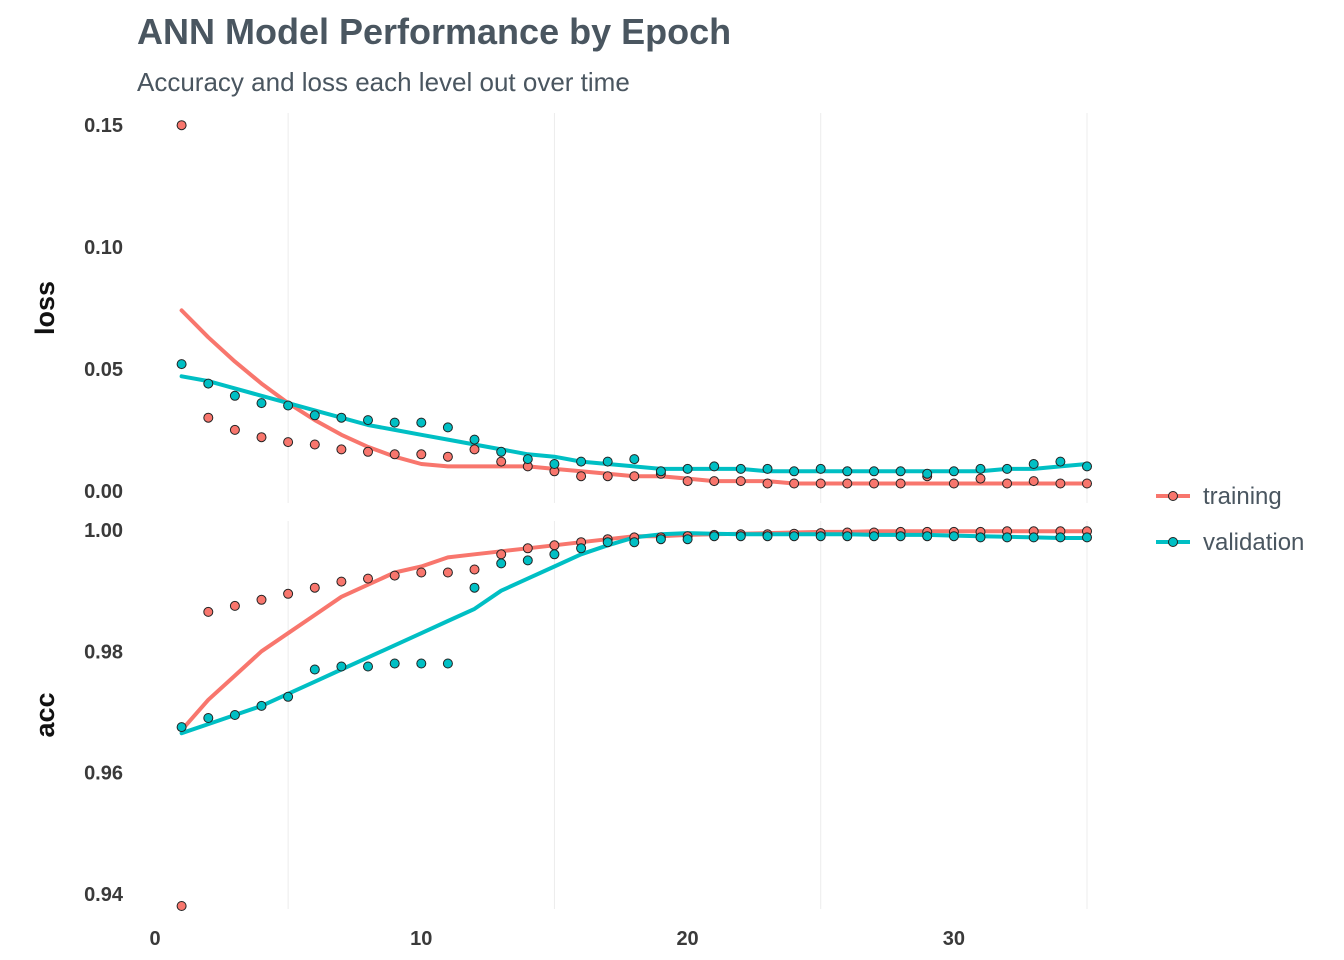  Describe the element at coordinates (103, 531) in the screenshot. I see `y-tick-label: 1.00` at that location.